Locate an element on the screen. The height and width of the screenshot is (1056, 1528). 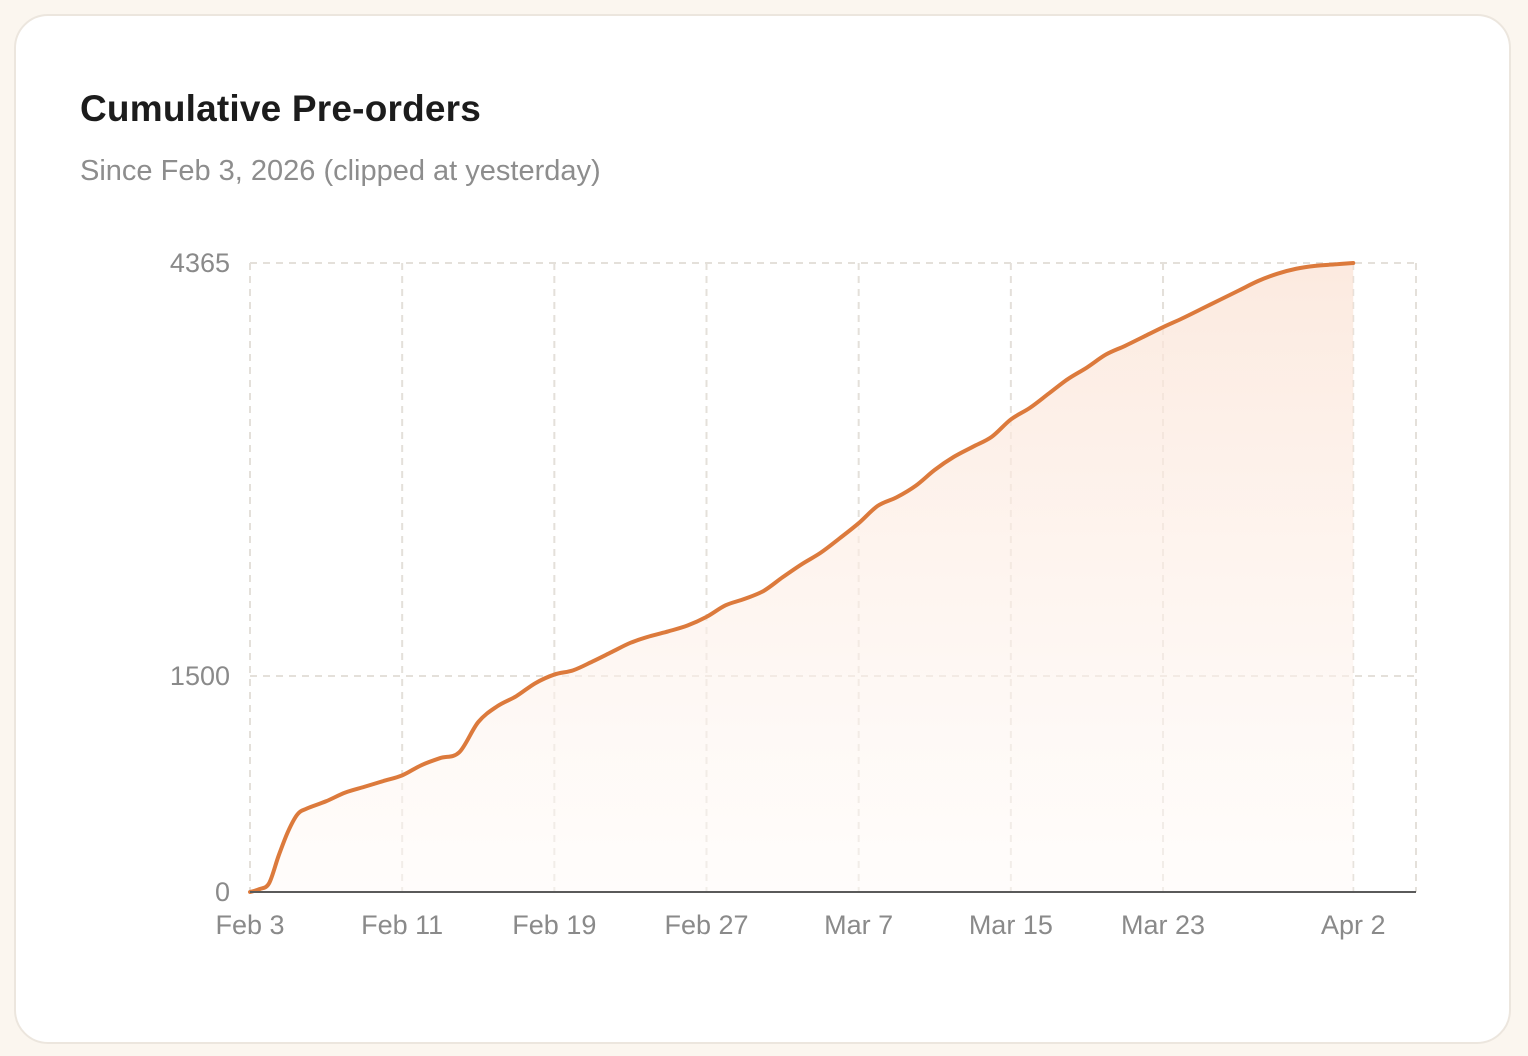
x-tick-label: Mar 23 is located at coordinates (1163, 925).